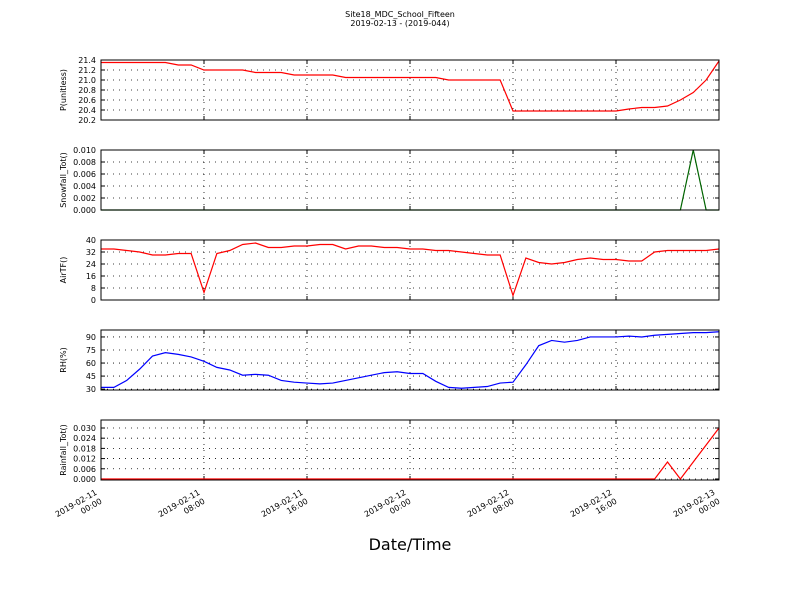  What do you see at coordinates (87, 100) in the screenshot?
I see `y-tick-label: 20.6` at bounding box center [87, 100].